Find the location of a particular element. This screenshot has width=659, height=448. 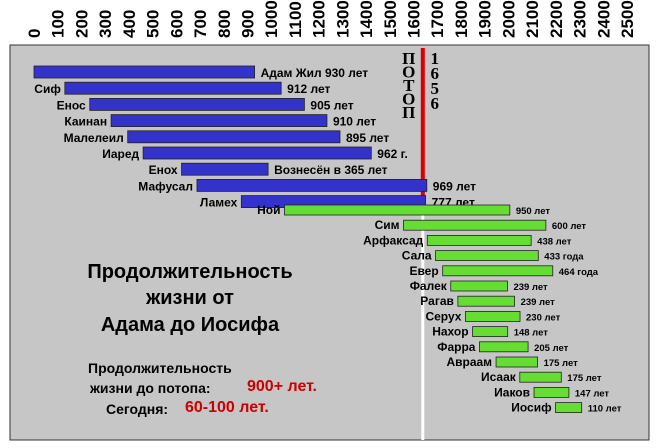

person-name: Енох is located at coordinates (163, 170).